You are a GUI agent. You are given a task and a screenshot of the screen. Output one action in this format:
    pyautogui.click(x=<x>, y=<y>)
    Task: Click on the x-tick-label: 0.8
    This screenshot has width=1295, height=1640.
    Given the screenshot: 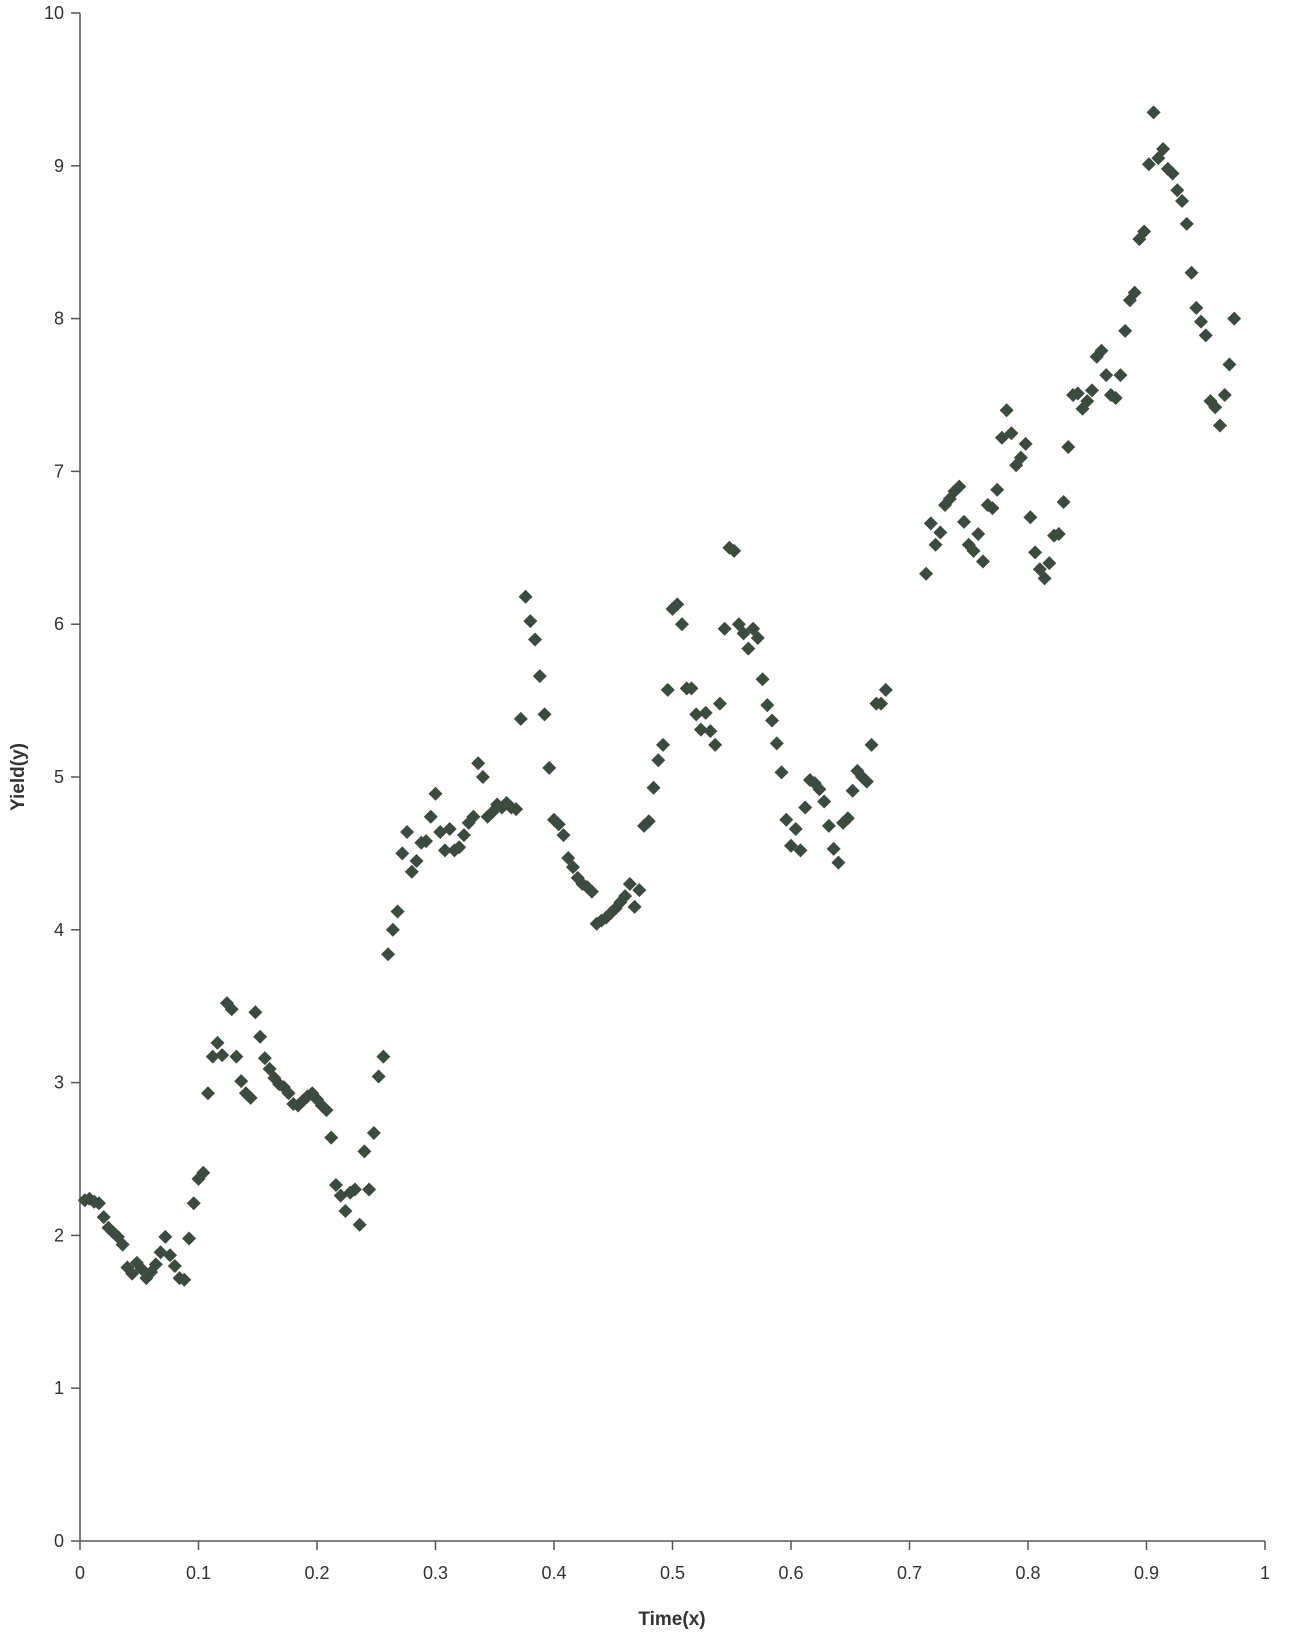 What is the action you would take?
    pyautogui.click(x=1027, y=1573)
    